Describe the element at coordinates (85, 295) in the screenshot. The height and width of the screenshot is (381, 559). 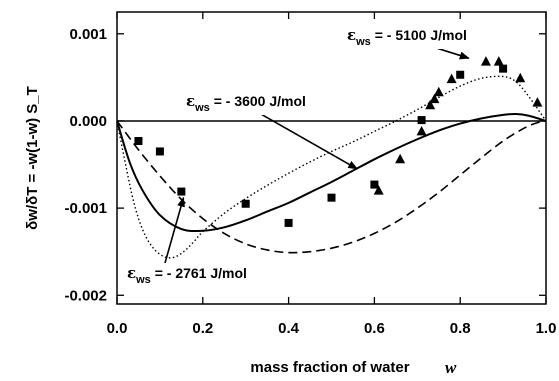
I see `y-tick-label: -0.002` at that location.